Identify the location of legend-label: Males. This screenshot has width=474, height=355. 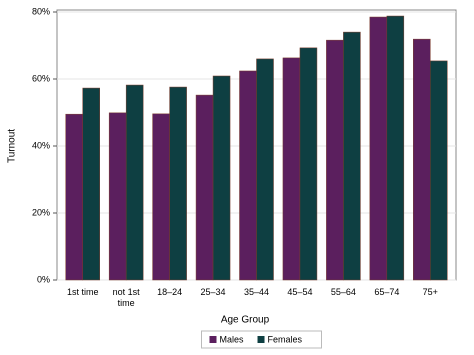
(232, 339).